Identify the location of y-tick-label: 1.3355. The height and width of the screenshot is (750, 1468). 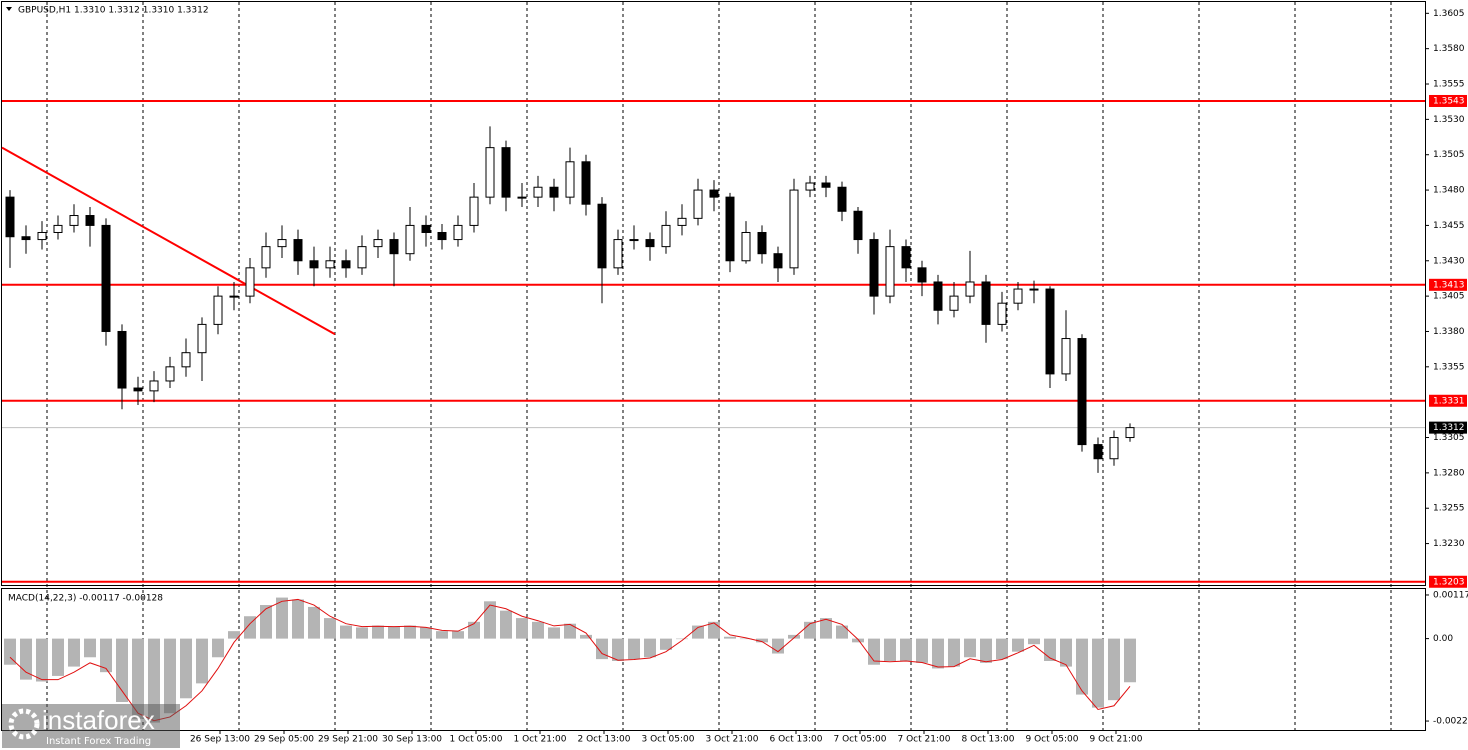
(1449, 367).